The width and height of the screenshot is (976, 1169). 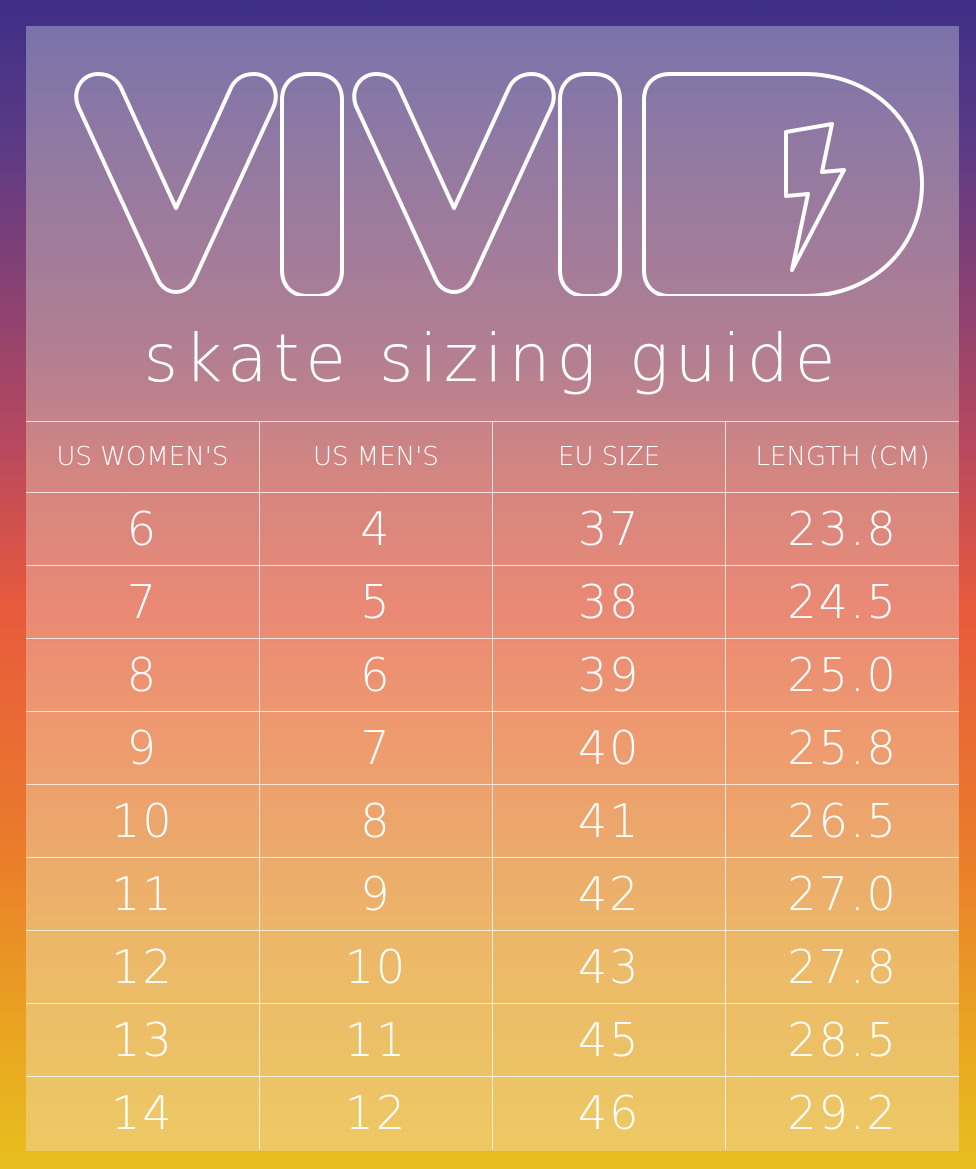 I want to click on cell-us-mens: 11, so click(x=376, y=1040).